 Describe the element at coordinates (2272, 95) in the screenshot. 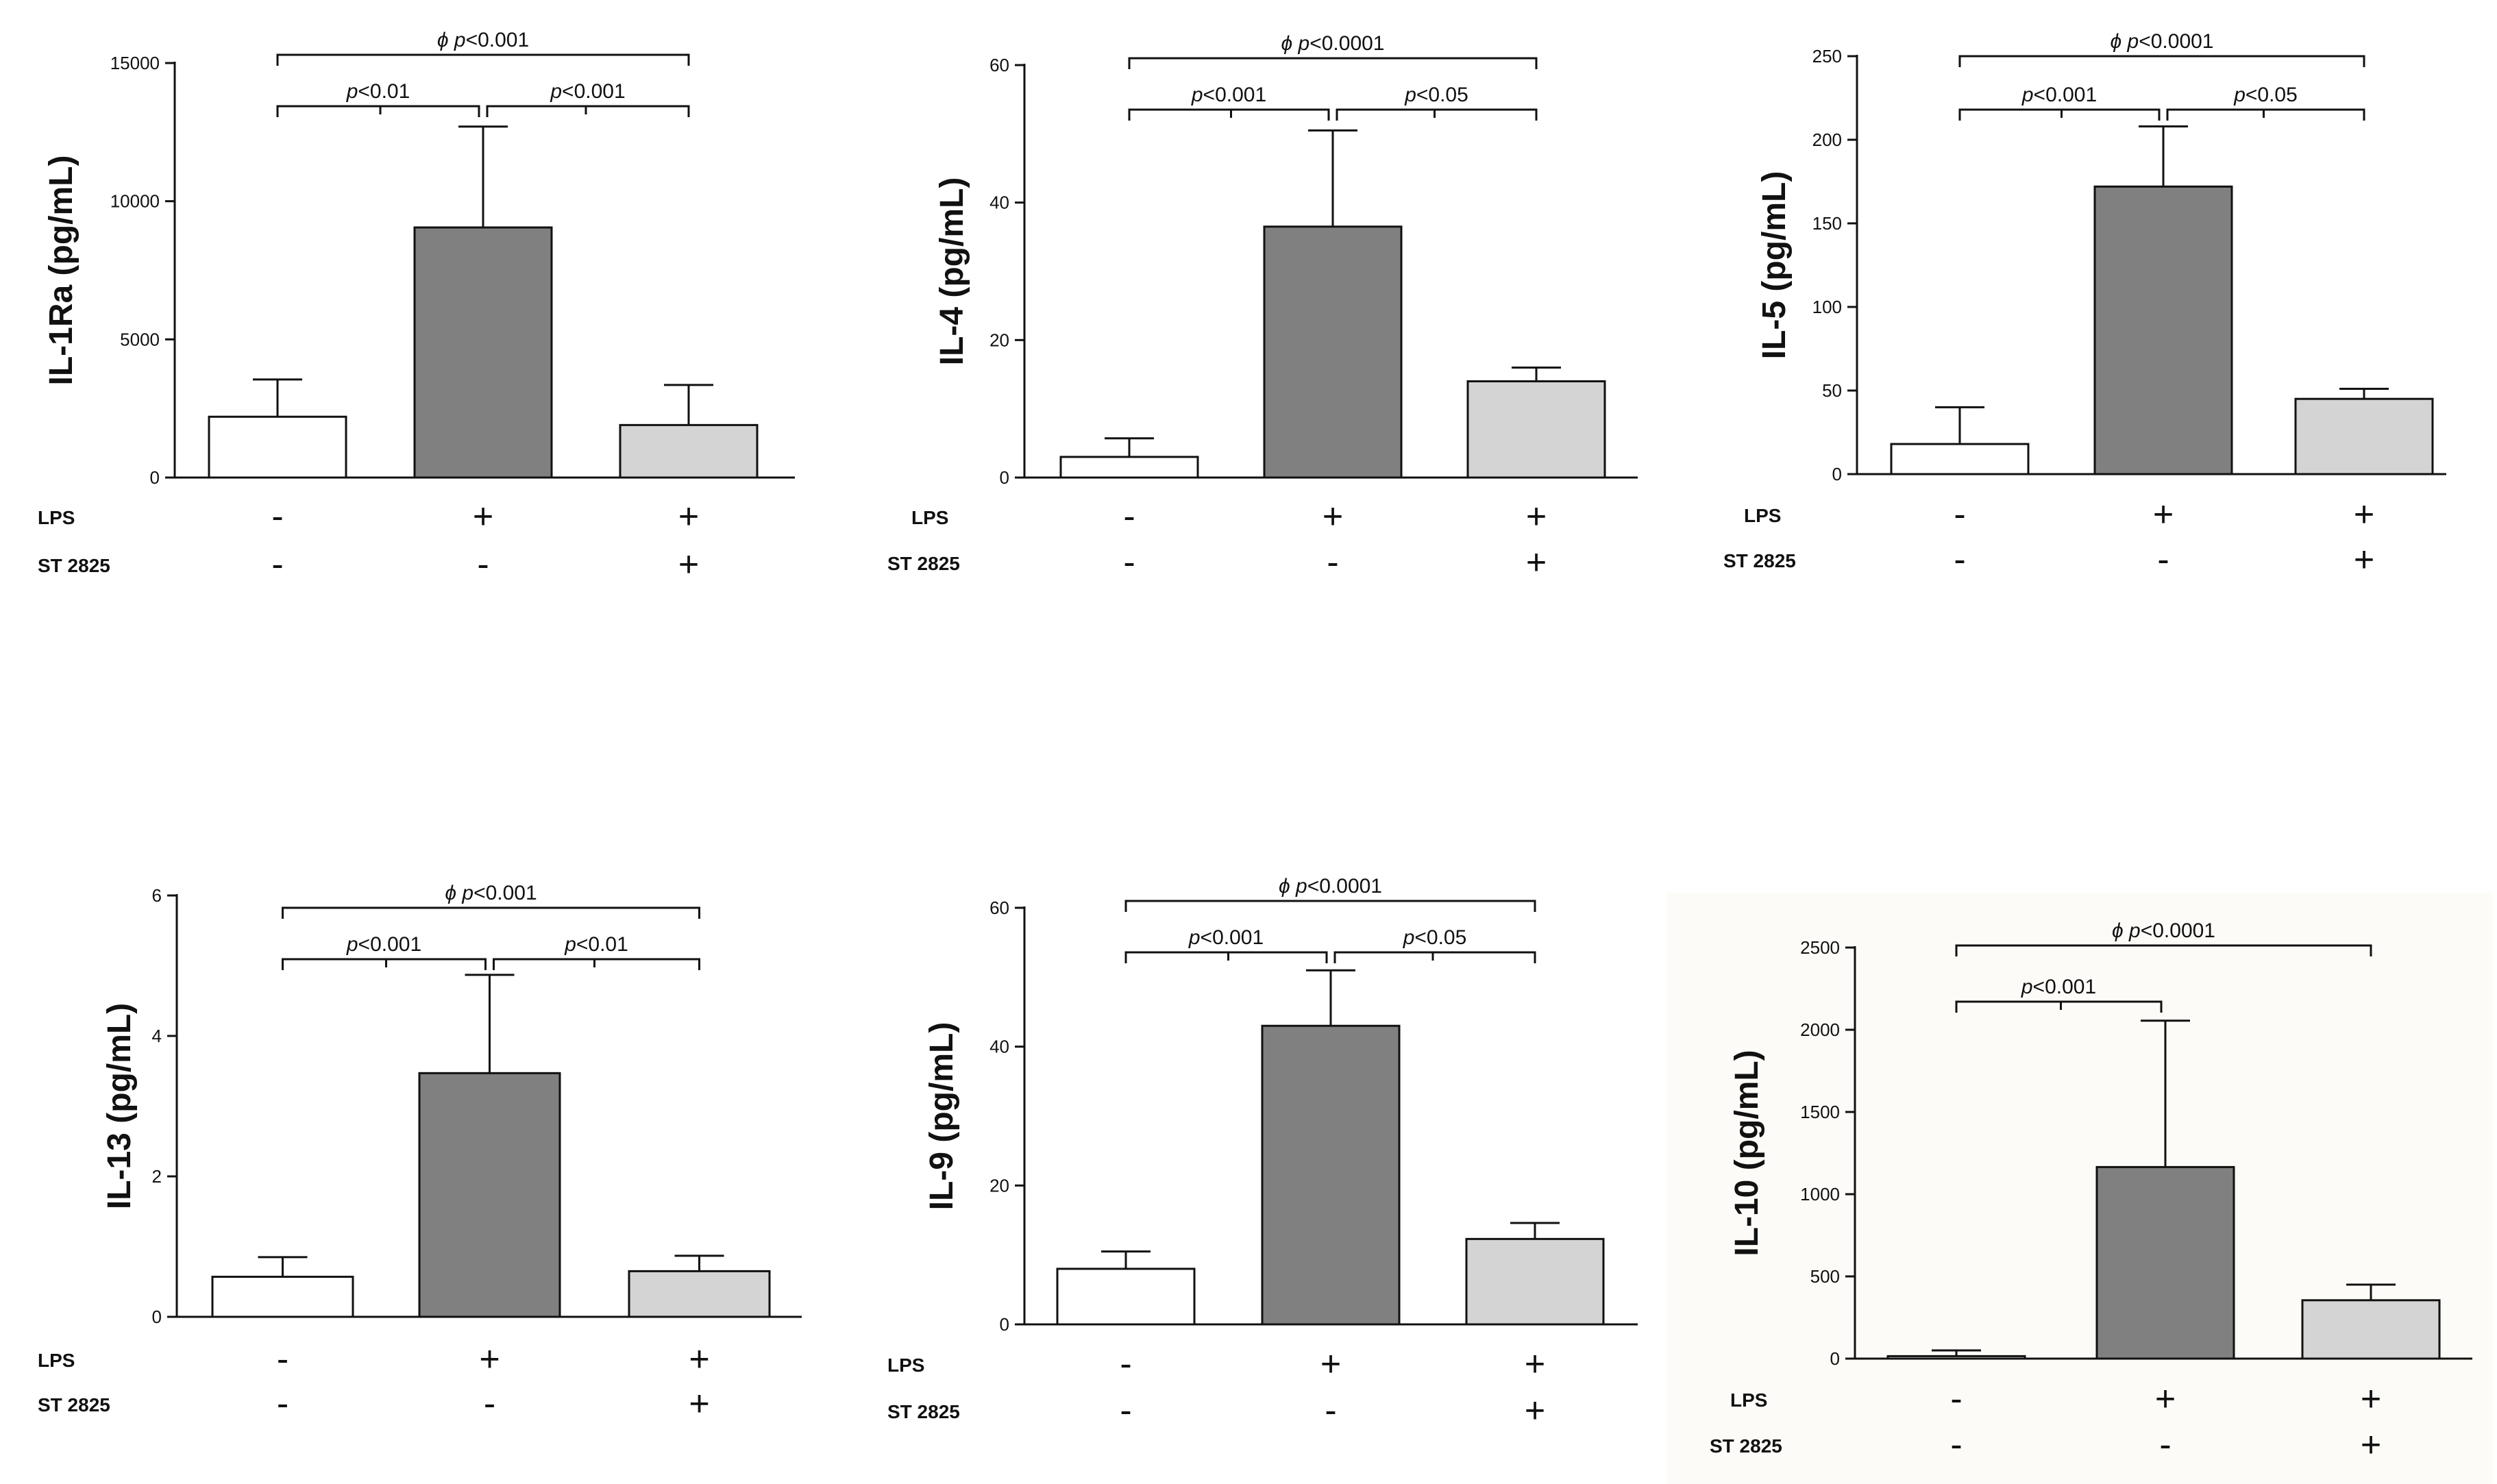

I see `p-value: <0.05` at that location.